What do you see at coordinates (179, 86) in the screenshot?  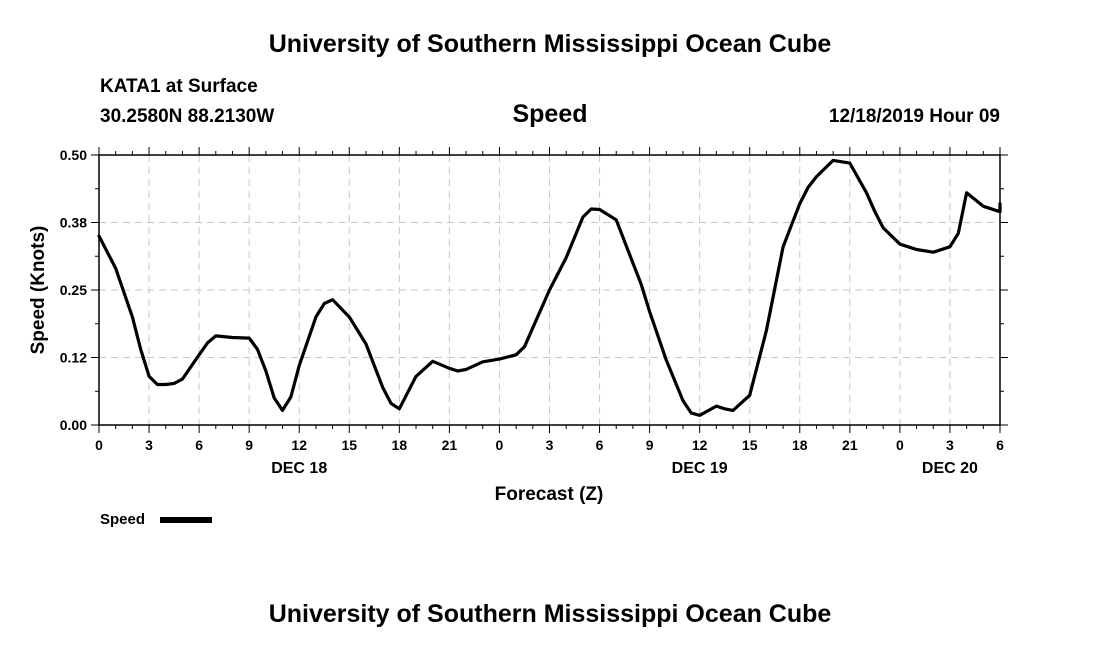 I see `station-name: KATA1 at Surface` at bounding box center [179, 86].